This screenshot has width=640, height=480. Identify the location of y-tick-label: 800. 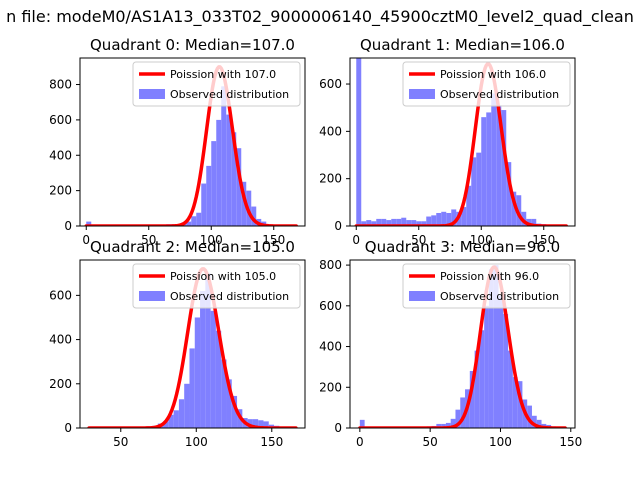
(60, 85).